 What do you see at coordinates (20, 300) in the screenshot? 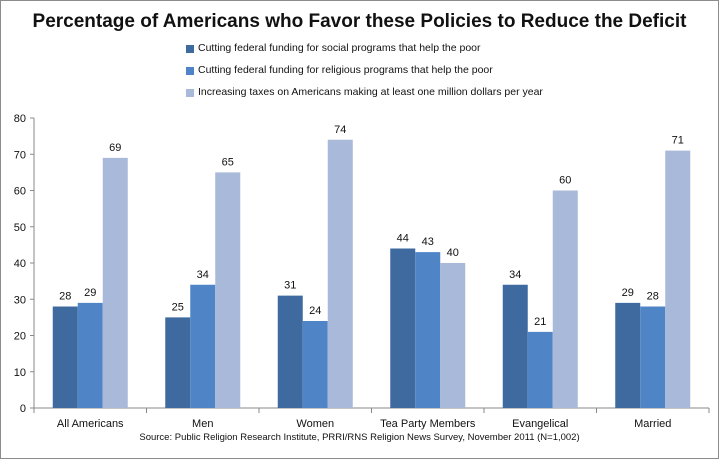
I see `y-tick-label: 30` at bounding box center [20, 300].